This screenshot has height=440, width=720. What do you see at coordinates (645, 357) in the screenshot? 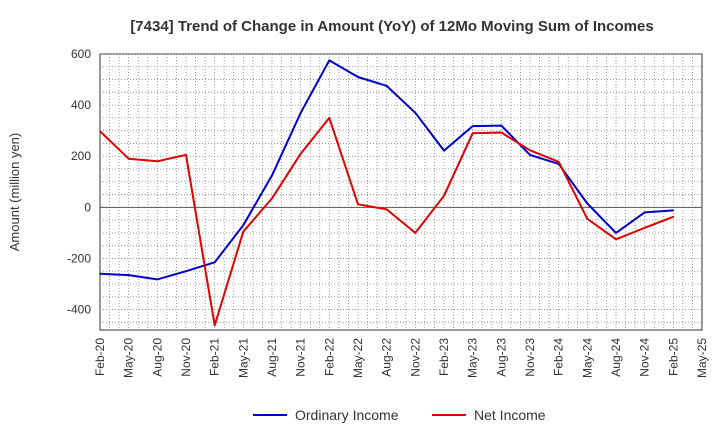
I see `x-tick-label: Nov-24` at bounding box center [645, 357].